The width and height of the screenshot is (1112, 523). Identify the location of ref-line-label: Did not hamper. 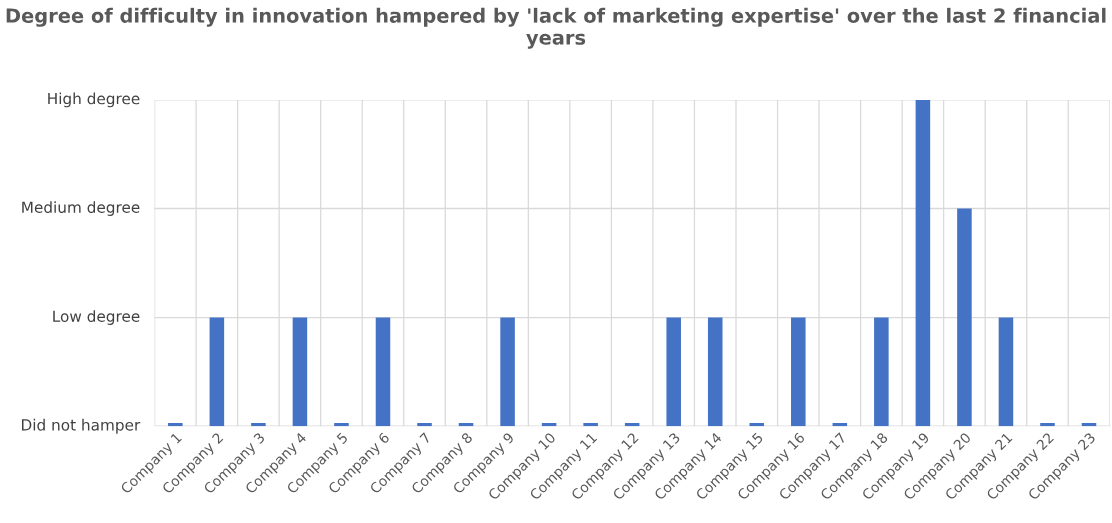
(81, 426).